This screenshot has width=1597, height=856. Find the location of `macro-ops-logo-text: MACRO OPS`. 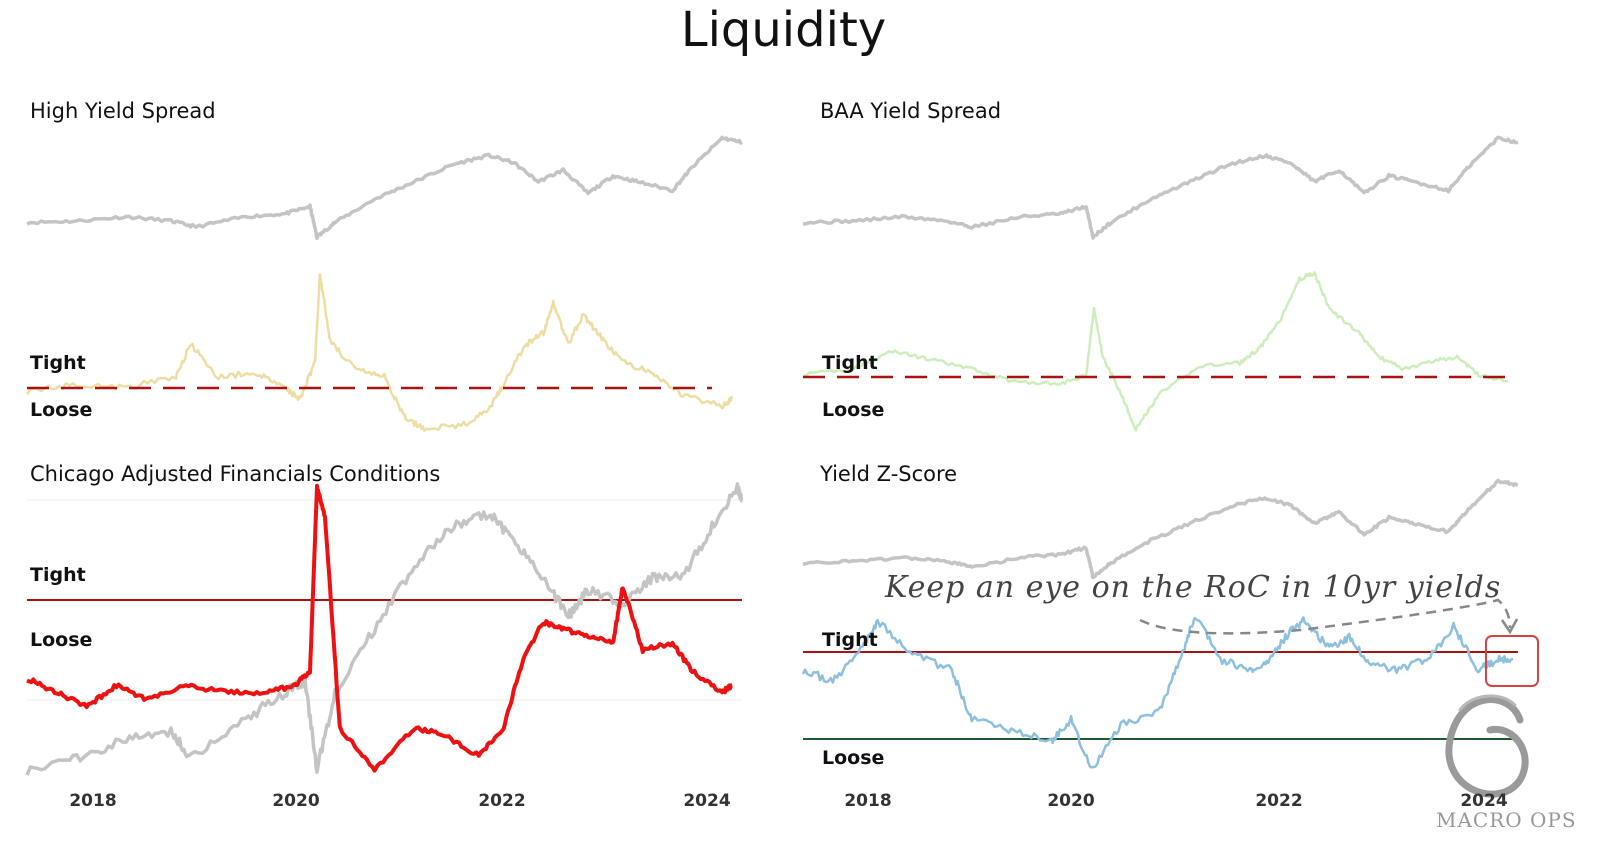

macro-ops-logo-text: MACRO OPS is located at coordinates (1506, 820).